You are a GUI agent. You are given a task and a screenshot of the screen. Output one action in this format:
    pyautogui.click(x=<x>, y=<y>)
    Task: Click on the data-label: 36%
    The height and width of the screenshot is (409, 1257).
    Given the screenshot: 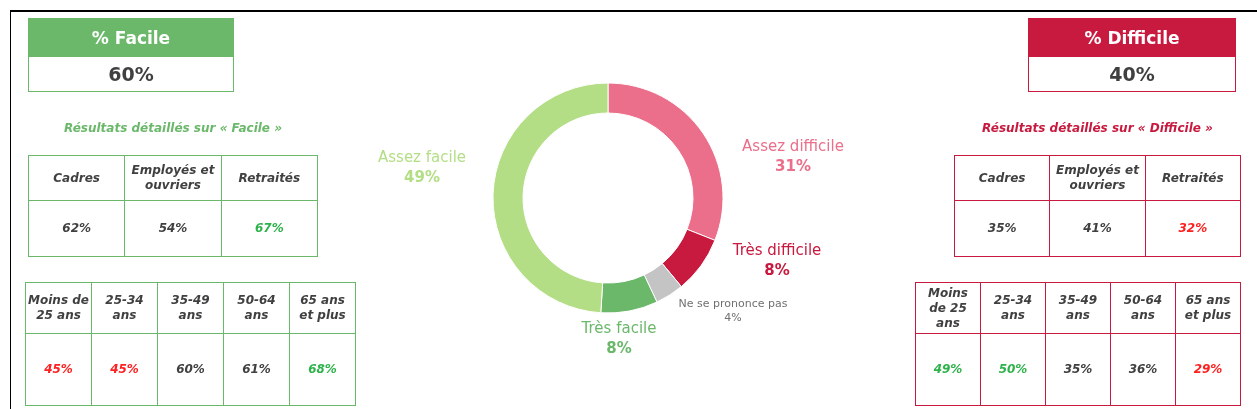 What is the action you would take?
    pyautogui.click(x=1143, y=369)
    